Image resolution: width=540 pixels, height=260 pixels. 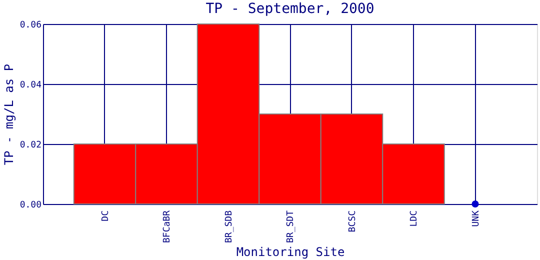 I want to click on x-tick-label: BFCaBR, so click(x=167, y=227).